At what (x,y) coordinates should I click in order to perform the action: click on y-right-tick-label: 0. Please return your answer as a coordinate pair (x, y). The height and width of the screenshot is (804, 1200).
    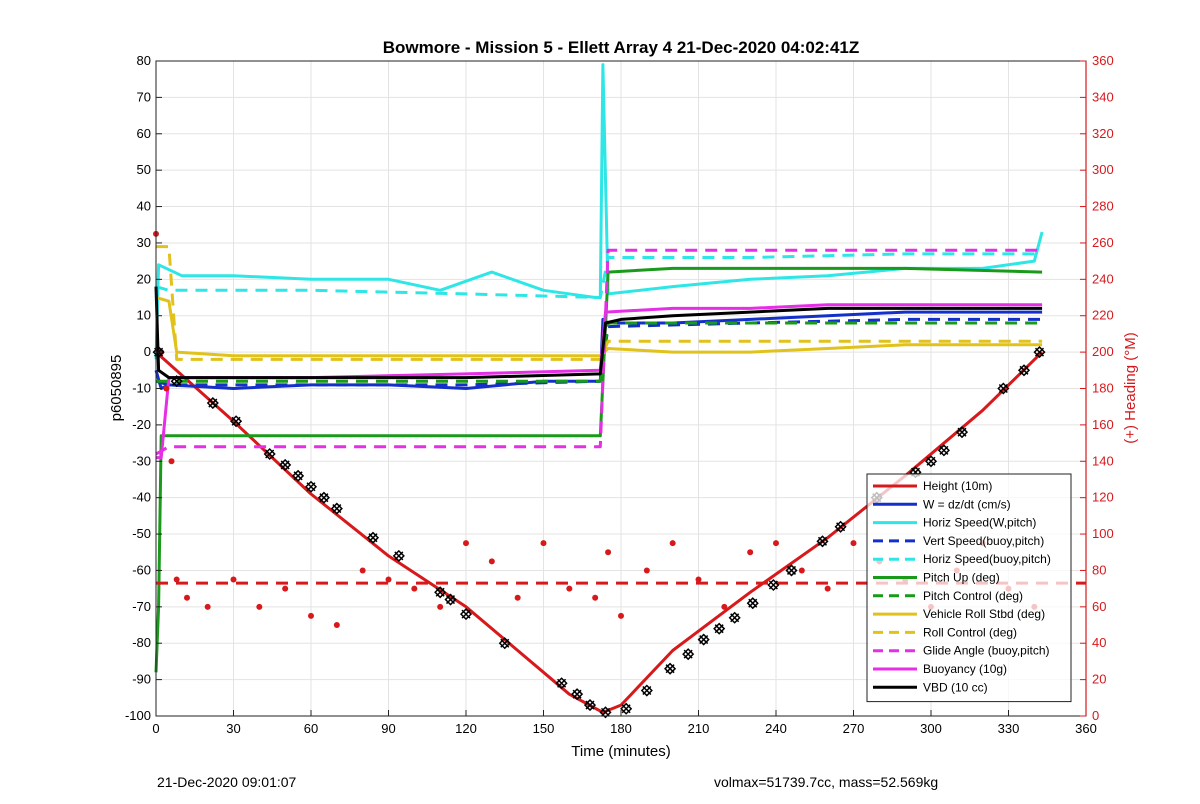
    Looking at the image, I should click on (1095, 715).